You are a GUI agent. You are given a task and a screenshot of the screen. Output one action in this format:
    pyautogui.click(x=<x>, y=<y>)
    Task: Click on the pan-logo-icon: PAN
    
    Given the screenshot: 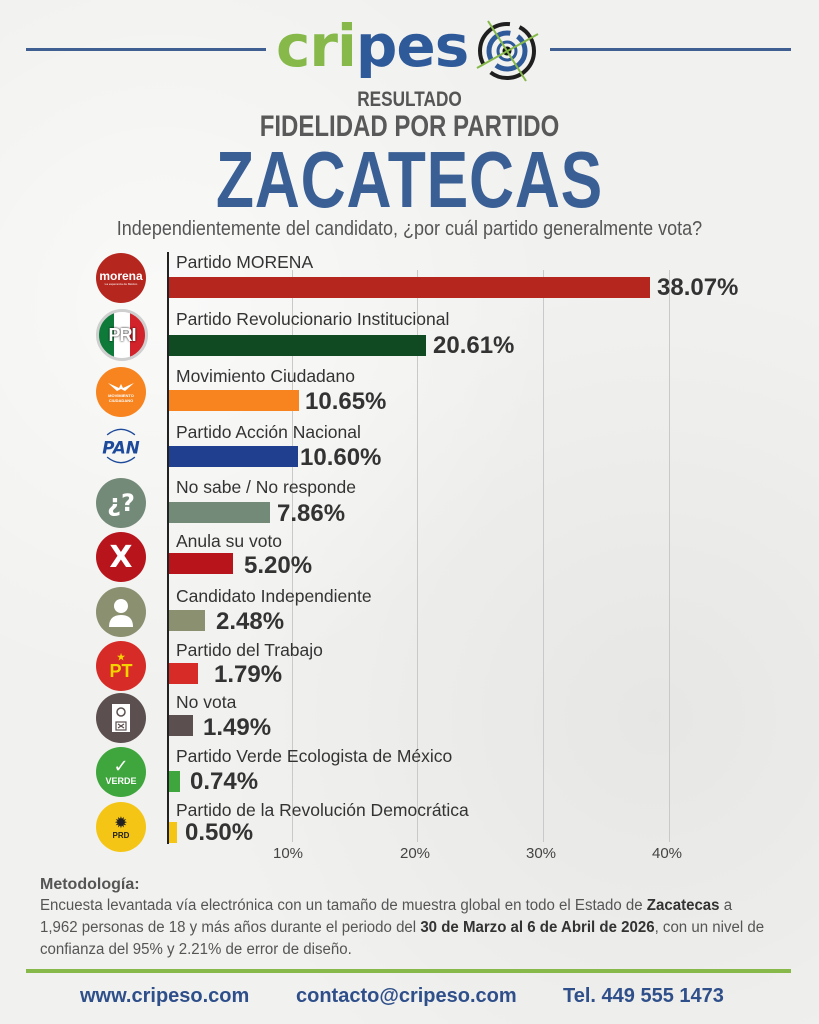 What is the action you would take?
    pyautogui.click(x=121, y=446)
    